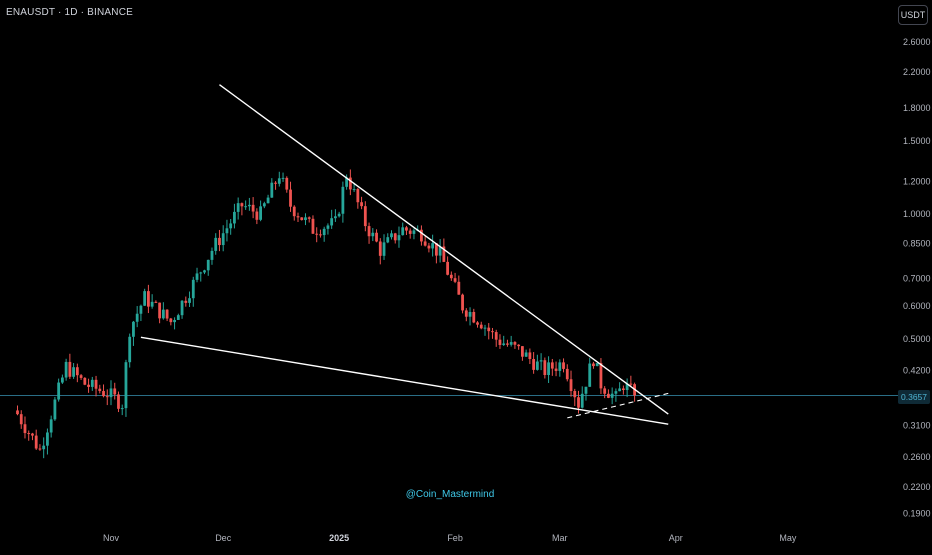 This screenshot has height=555, width=932. What do you see at coordinates (917, 425) in the screenshot?
I see `y-tick-label: 0.3100` at bounding box center [917, 425].